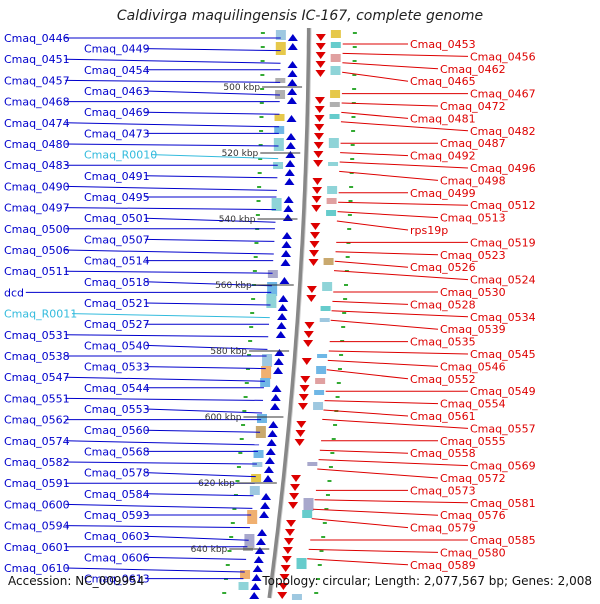 This screenshot has width=600, height=604. Describe the element at coordinates (291, 313) in the screenshot. I see `genome-backbone-shadow` at that location.